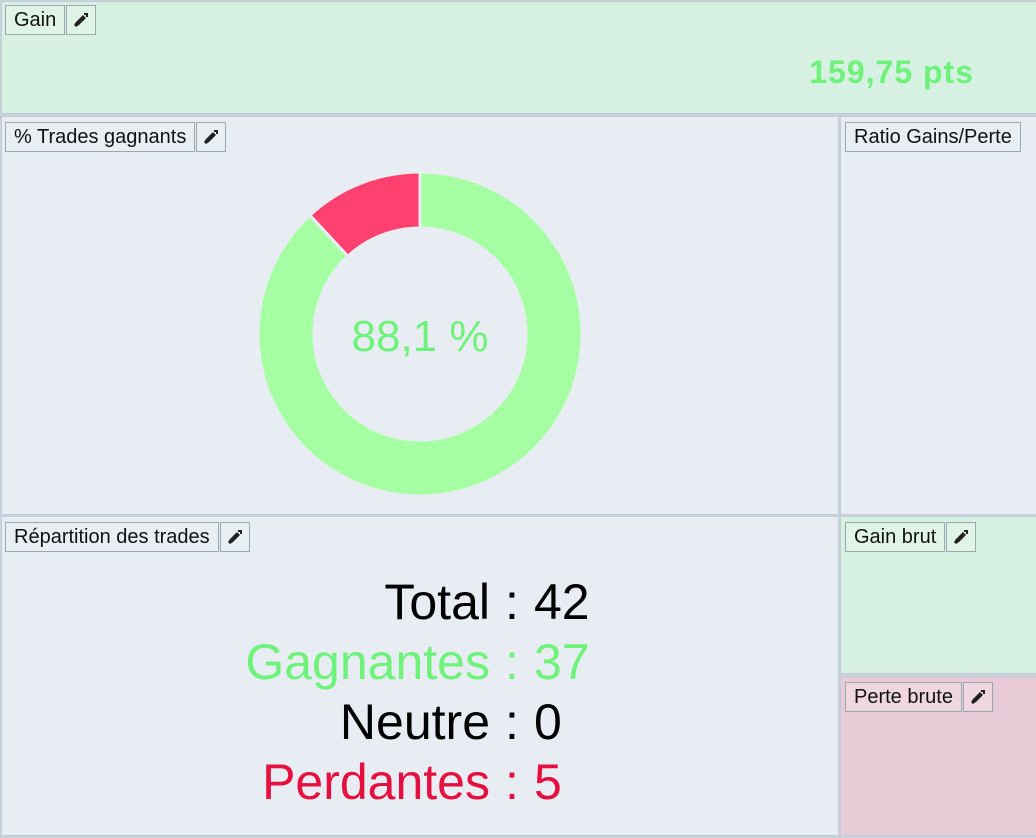  I want to click on stat-losing-value: 5, so click(548, 782).